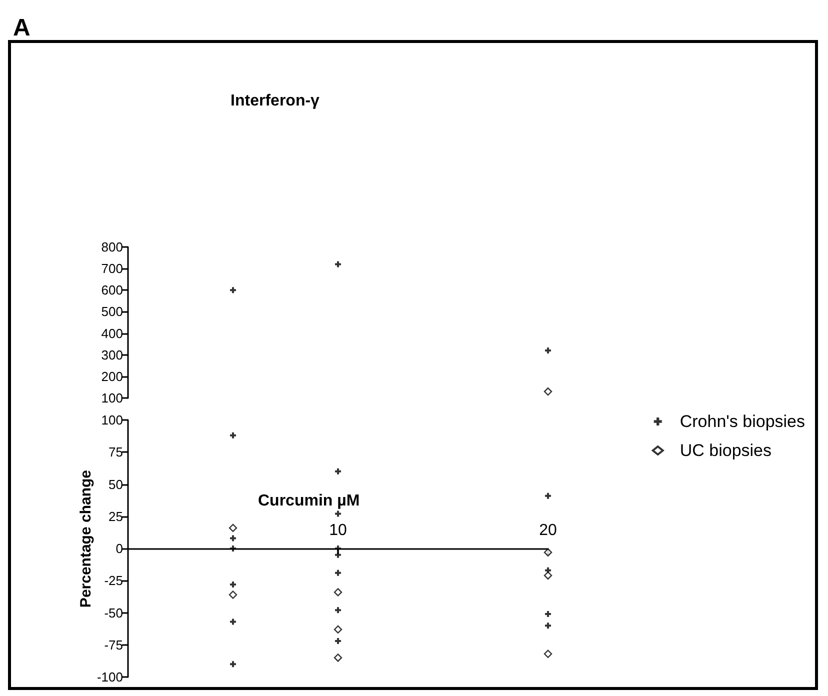 The height and width of the screenshot is (696, 828). What do you see at coordinates (113, 612) in the screenshot?
I see `y-tick-label: -50` at bounding box center [113, 612].